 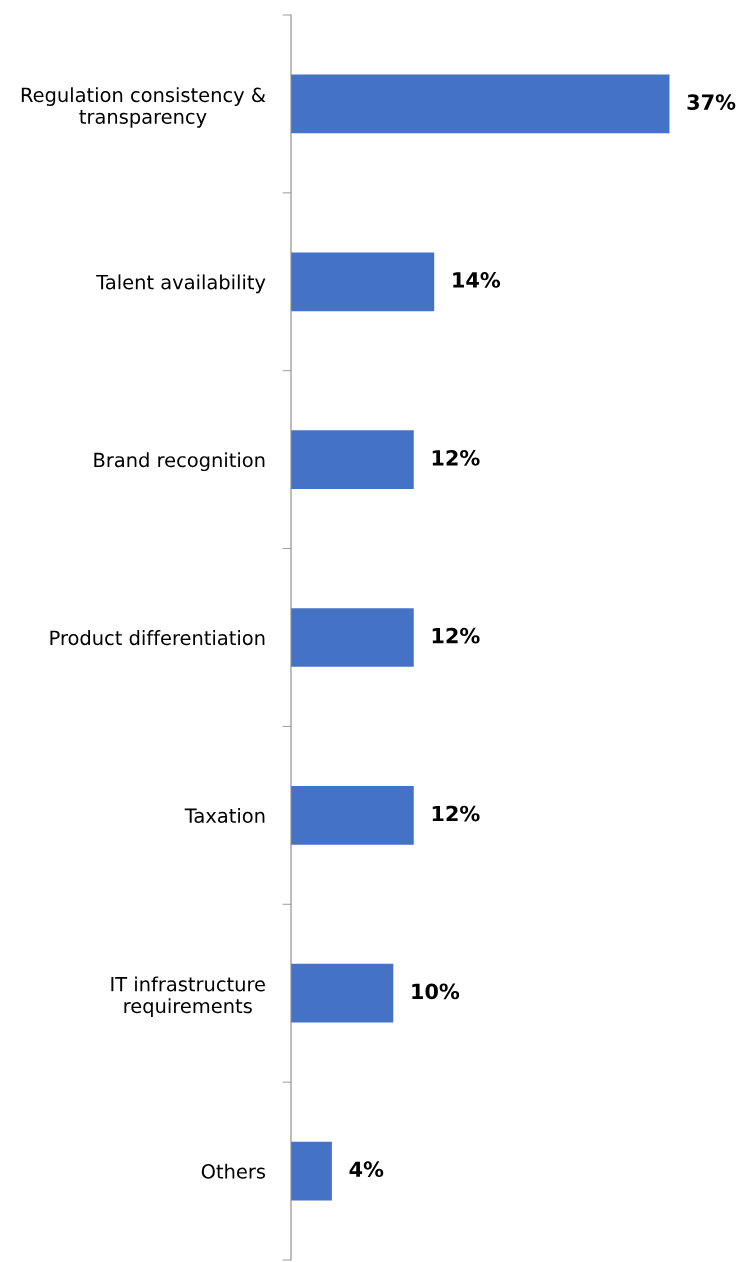 I want to click on y-tick-label: IT infrastructure requirements, so click(x=188, y=997).